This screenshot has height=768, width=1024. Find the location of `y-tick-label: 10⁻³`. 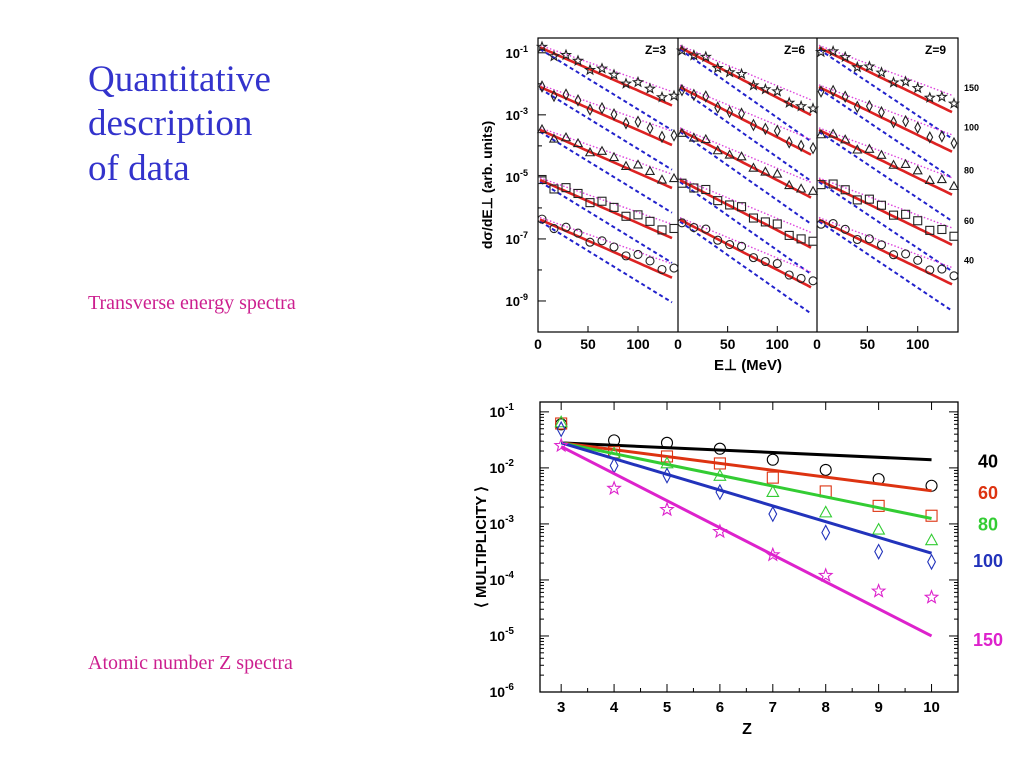

y-tick-label: 10⁻³ is located at coordinates (502, 523).